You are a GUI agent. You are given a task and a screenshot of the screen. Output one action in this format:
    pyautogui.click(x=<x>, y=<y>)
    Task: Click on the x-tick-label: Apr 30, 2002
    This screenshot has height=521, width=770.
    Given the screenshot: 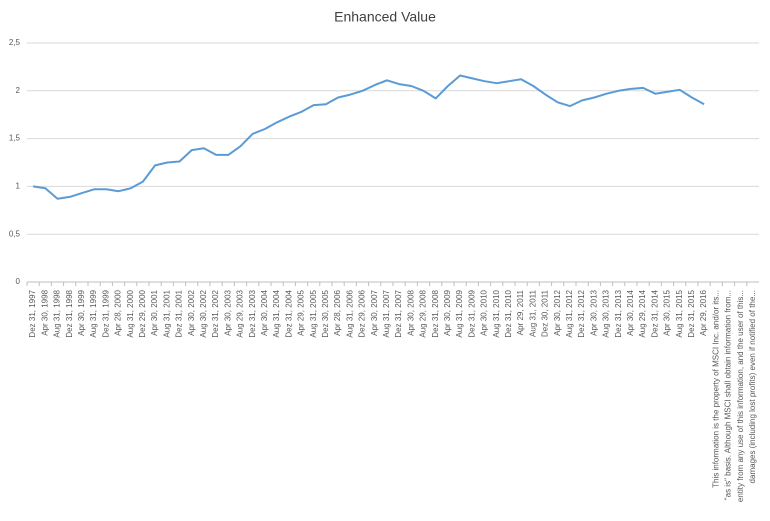 What is the action you would take?
    pyautogui.click(x=191, y=312)
    